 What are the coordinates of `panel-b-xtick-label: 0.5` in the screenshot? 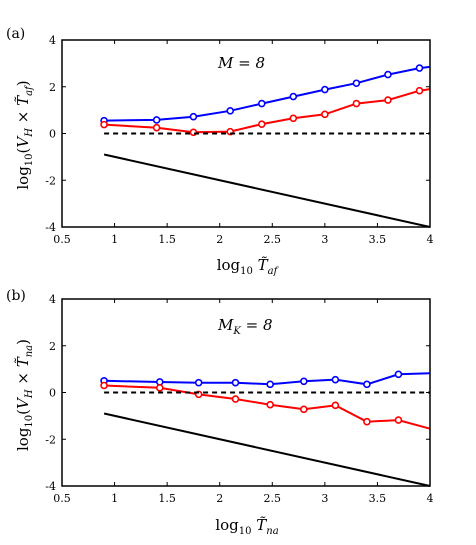 It's located at (62, 498).